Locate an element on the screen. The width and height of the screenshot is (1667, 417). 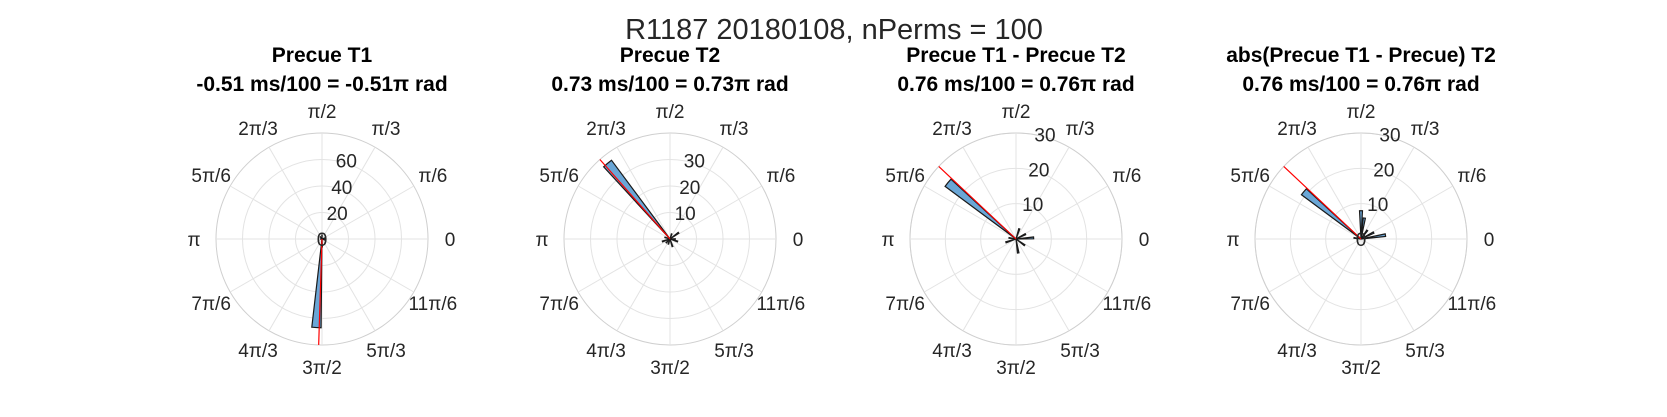
plot-title: Precue T2 is located at coordinates (670, 55).